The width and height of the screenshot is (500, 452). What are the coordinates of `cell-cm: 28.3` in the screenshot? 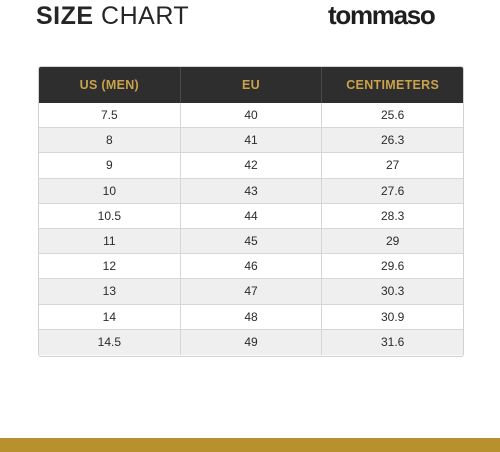 It's located at (393, 215).